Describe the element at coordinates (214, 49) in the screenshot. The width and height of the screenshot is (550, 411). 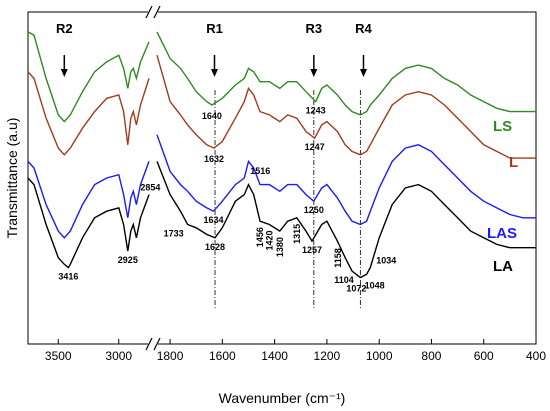
I see `region-markers: R2 R1 R3 R4` at that location.